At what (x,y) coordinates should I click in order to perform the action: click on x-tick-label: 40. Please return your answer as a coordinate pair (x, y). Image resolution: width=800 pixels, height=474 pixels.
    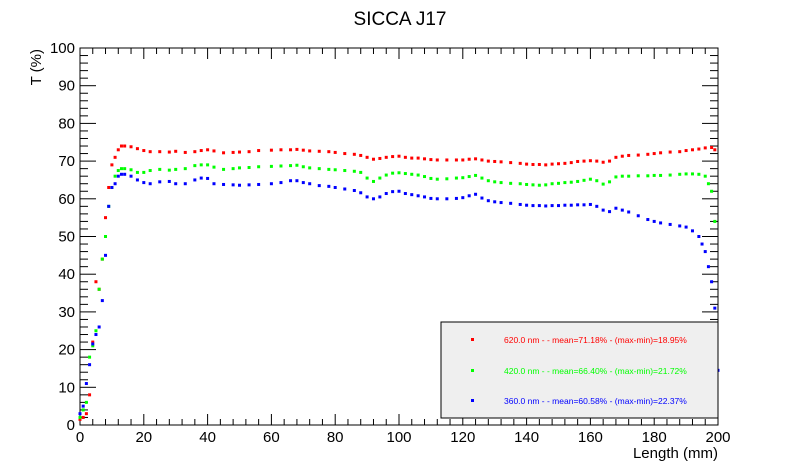
    Looking at the image, I should click on (207, 437).